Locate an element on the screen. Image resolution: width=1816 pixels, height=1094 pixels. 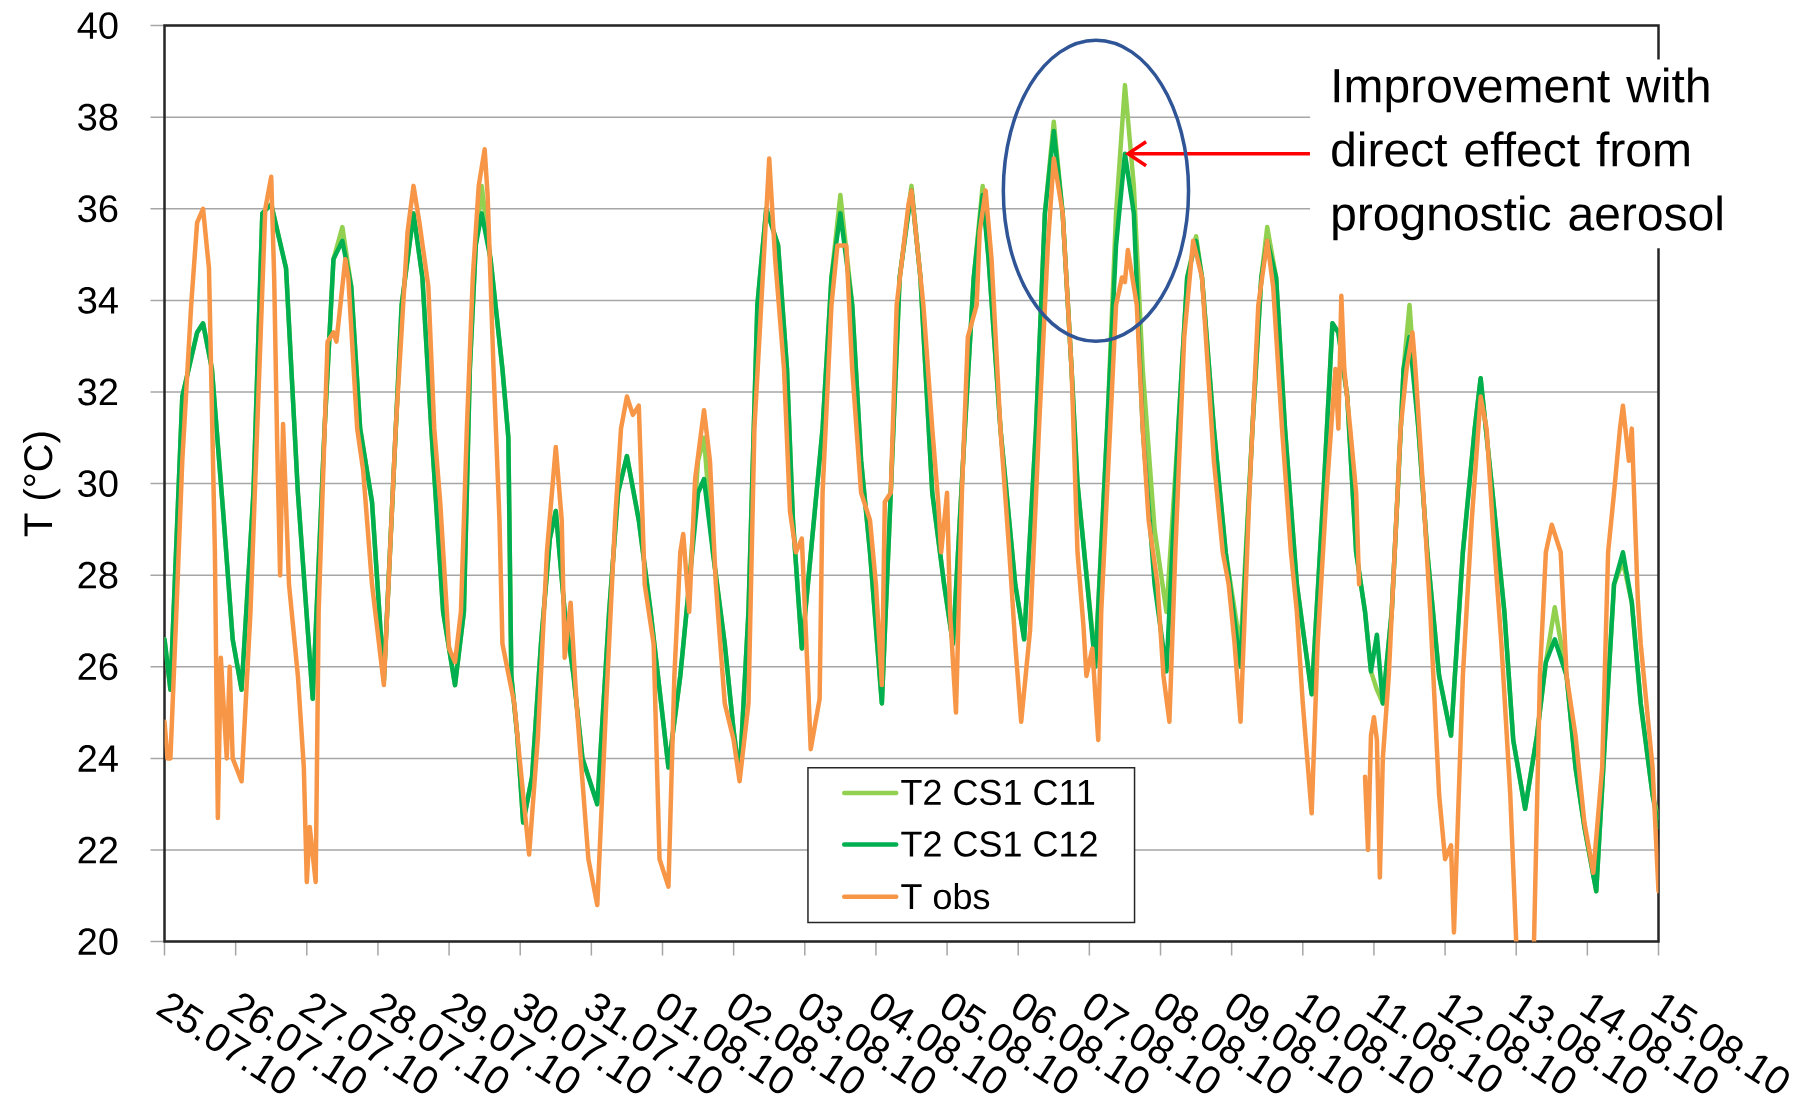
y-tick-label: 26 is located at coordinates (98, 667).